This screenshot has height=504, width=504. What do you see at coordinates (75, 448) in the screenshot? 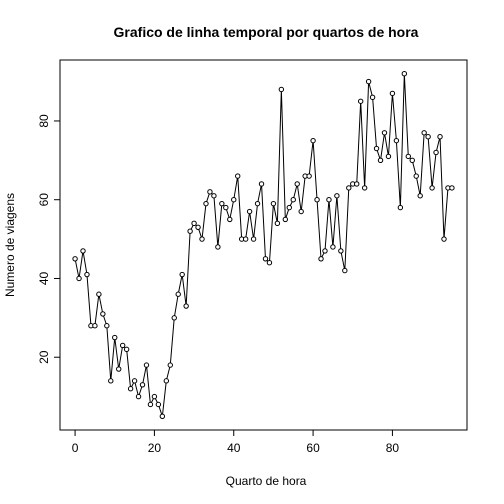
I see `x-tick-label: 0` at bounding box center [75, 448].